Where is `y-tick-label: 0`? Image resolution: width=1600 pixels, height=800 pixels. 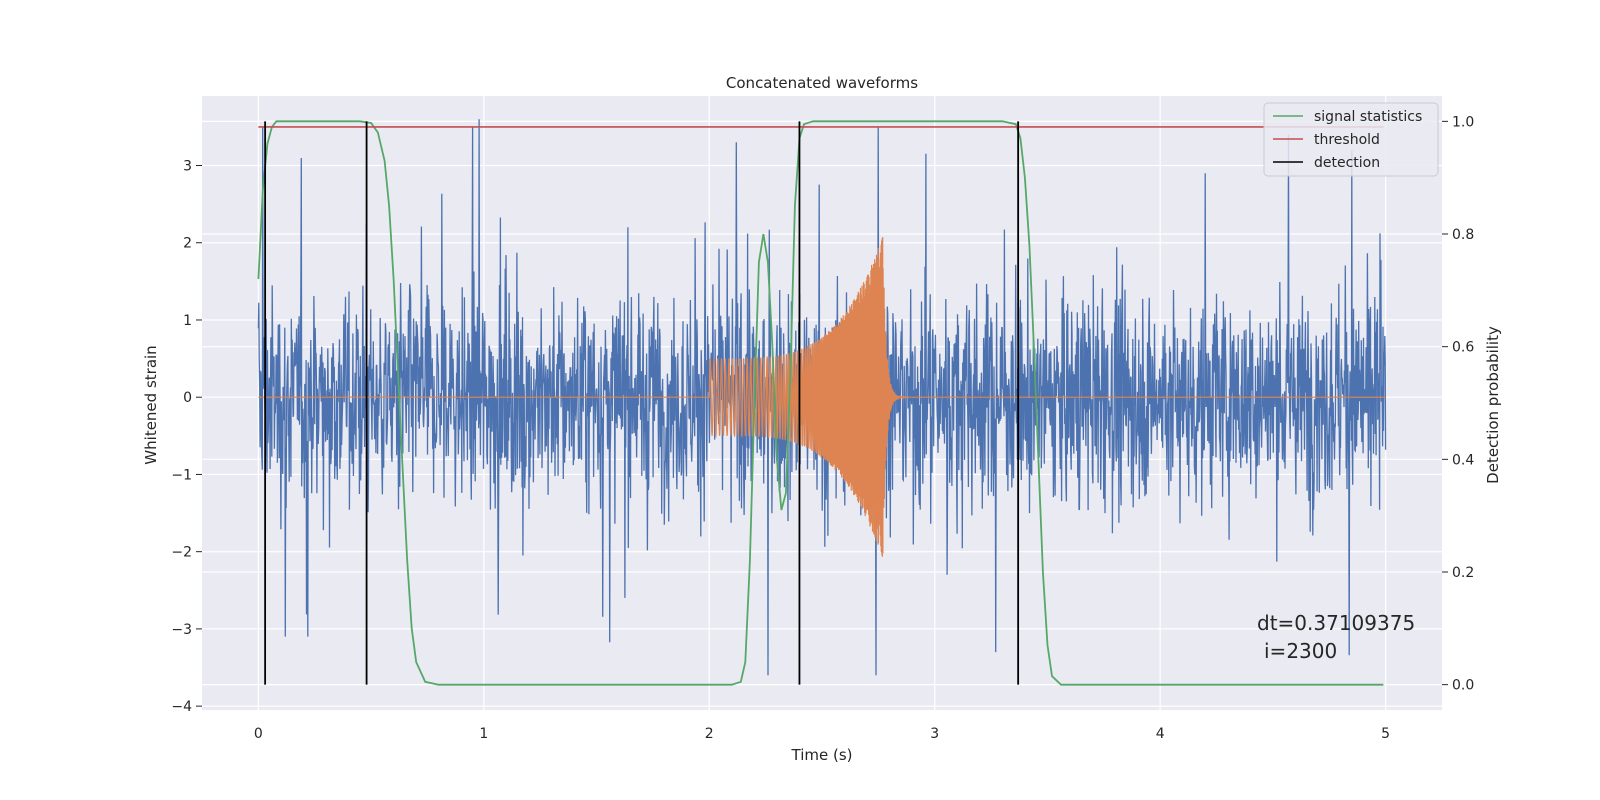
y-tick-label: 0 is located at coordinates (187, 398).